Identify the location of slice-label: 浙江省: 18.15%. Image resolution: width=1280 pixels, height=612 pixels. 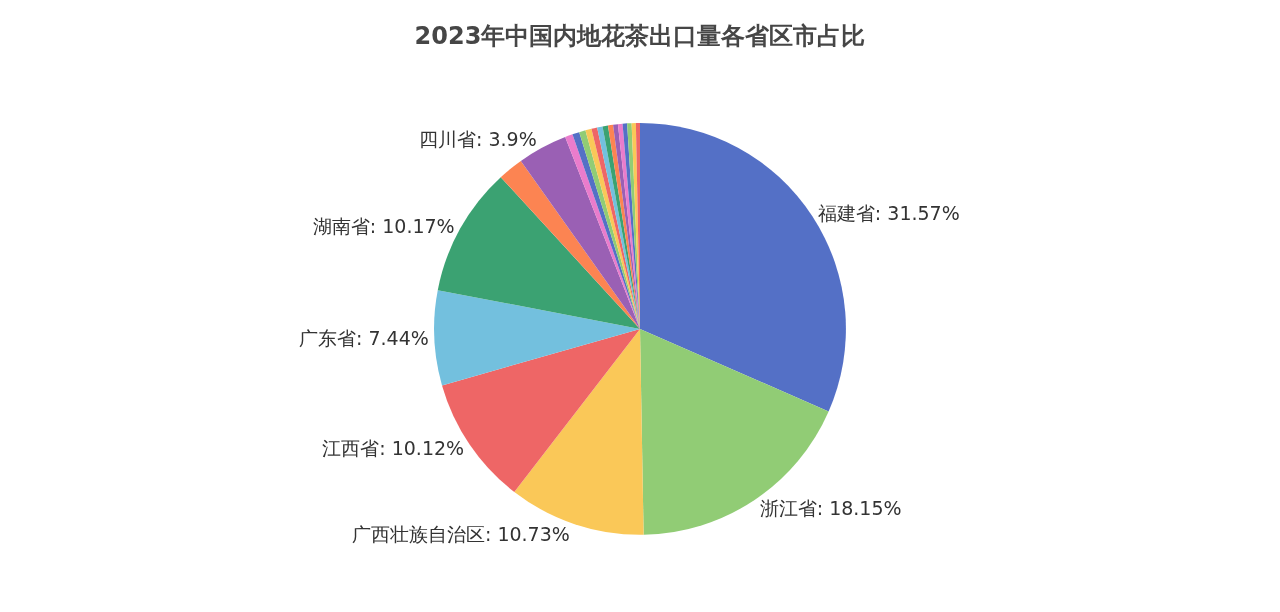
(830, 507).